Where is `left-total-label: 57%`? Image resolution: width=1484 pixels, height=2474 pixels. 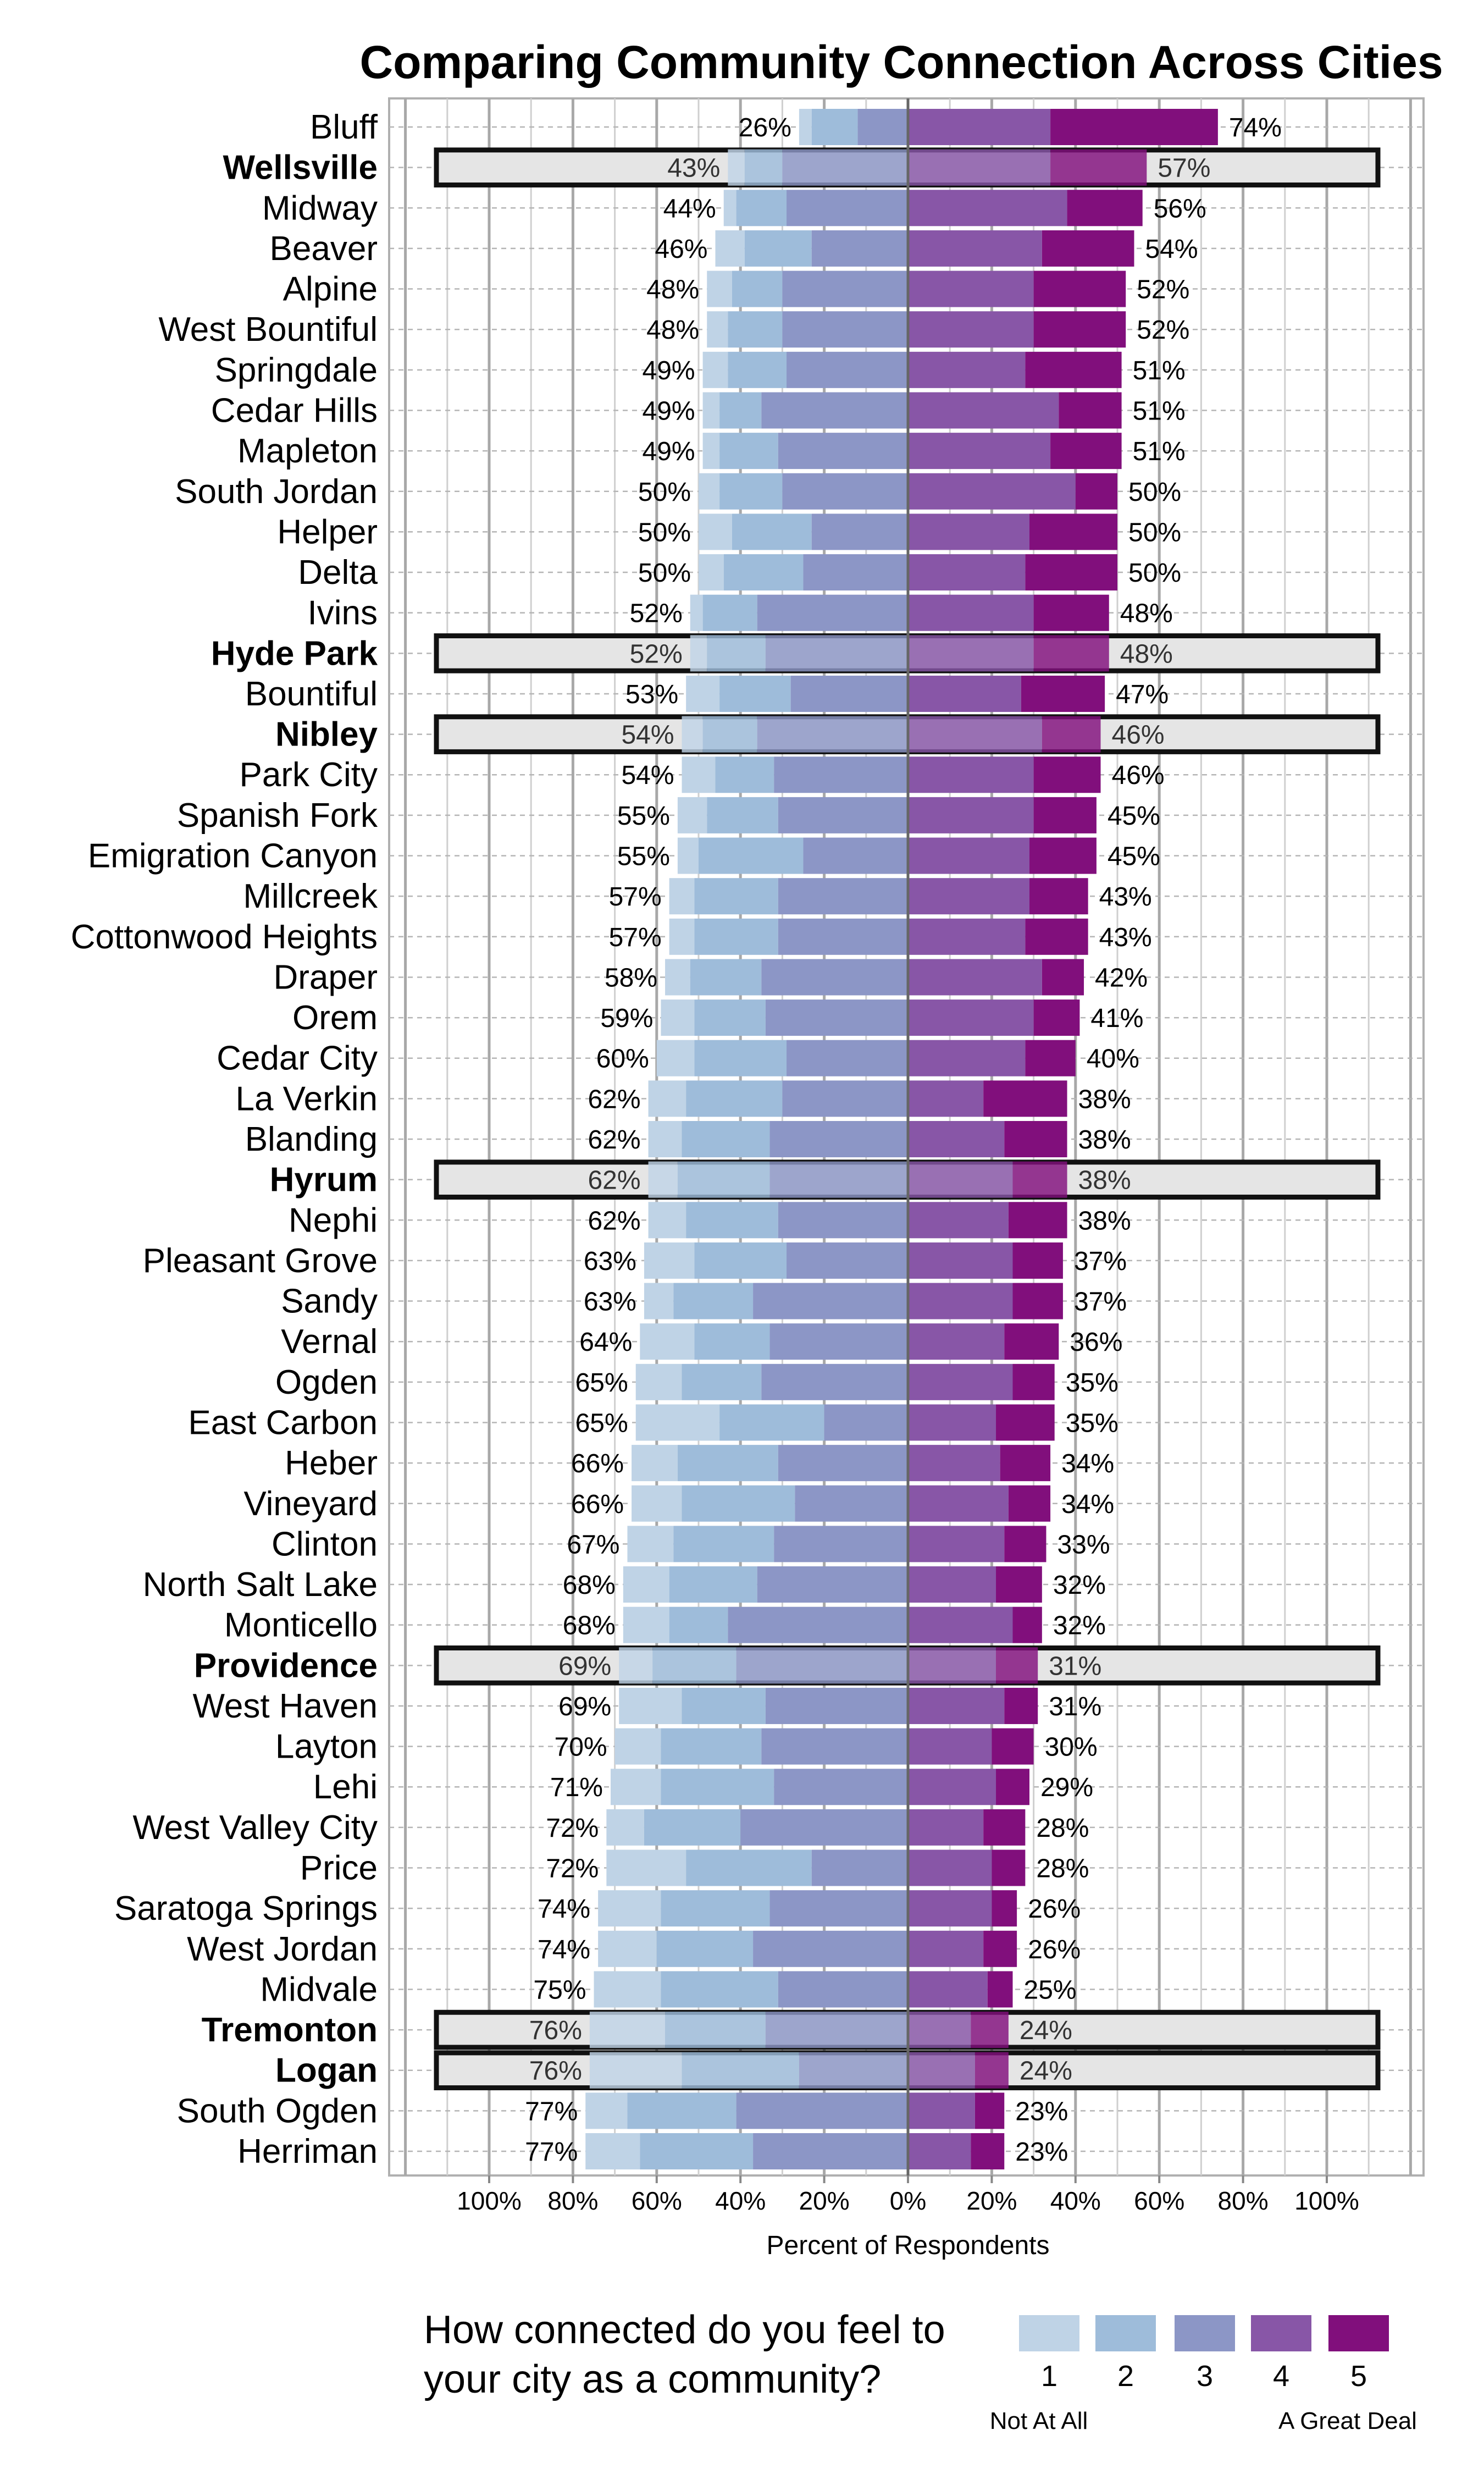
left-total-label: 57% is located at coordinates (635, 897).